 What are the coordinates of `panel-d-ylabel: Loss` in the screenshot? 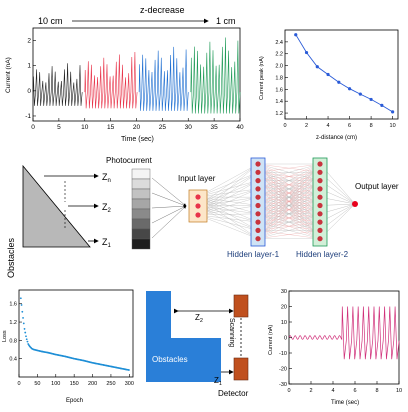 It's located at (5, 336).